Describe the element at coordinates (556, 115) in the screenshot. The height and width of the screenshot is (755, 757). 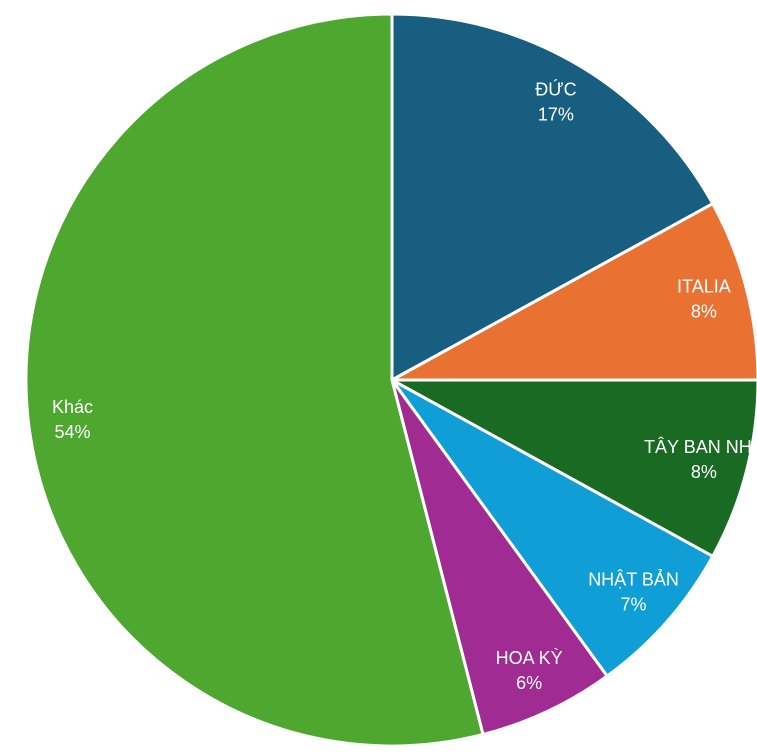
I see `slice-value: 17%` at that location.